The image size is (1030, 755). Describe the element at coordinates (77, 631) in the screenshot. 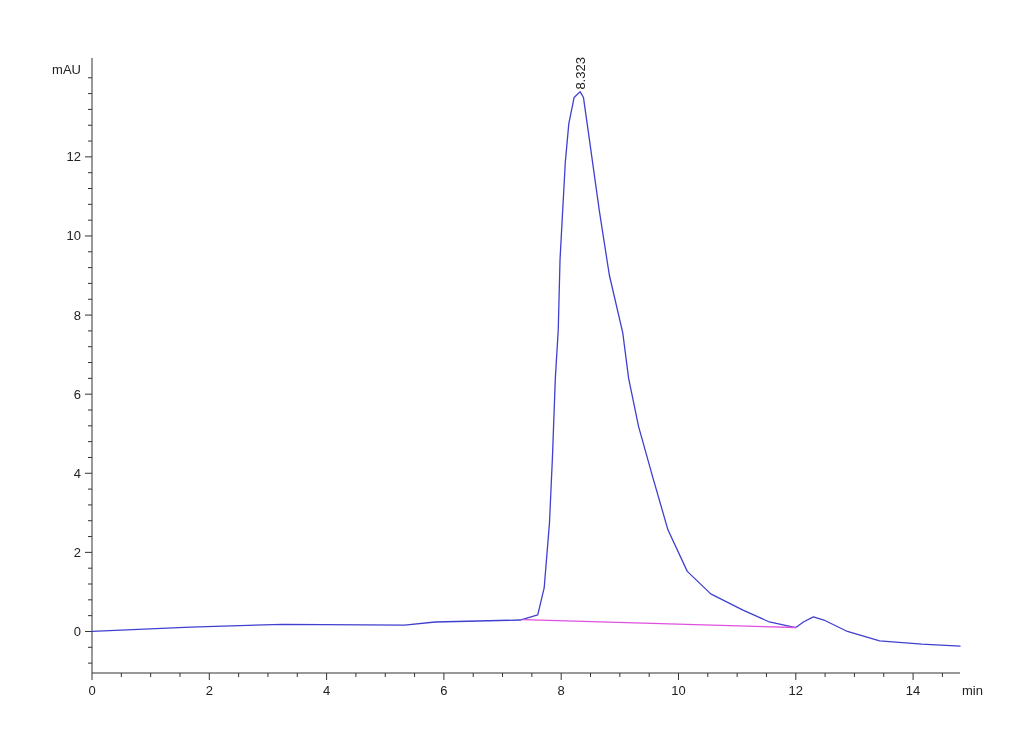

I see `y-tick-label: 0` at that location.